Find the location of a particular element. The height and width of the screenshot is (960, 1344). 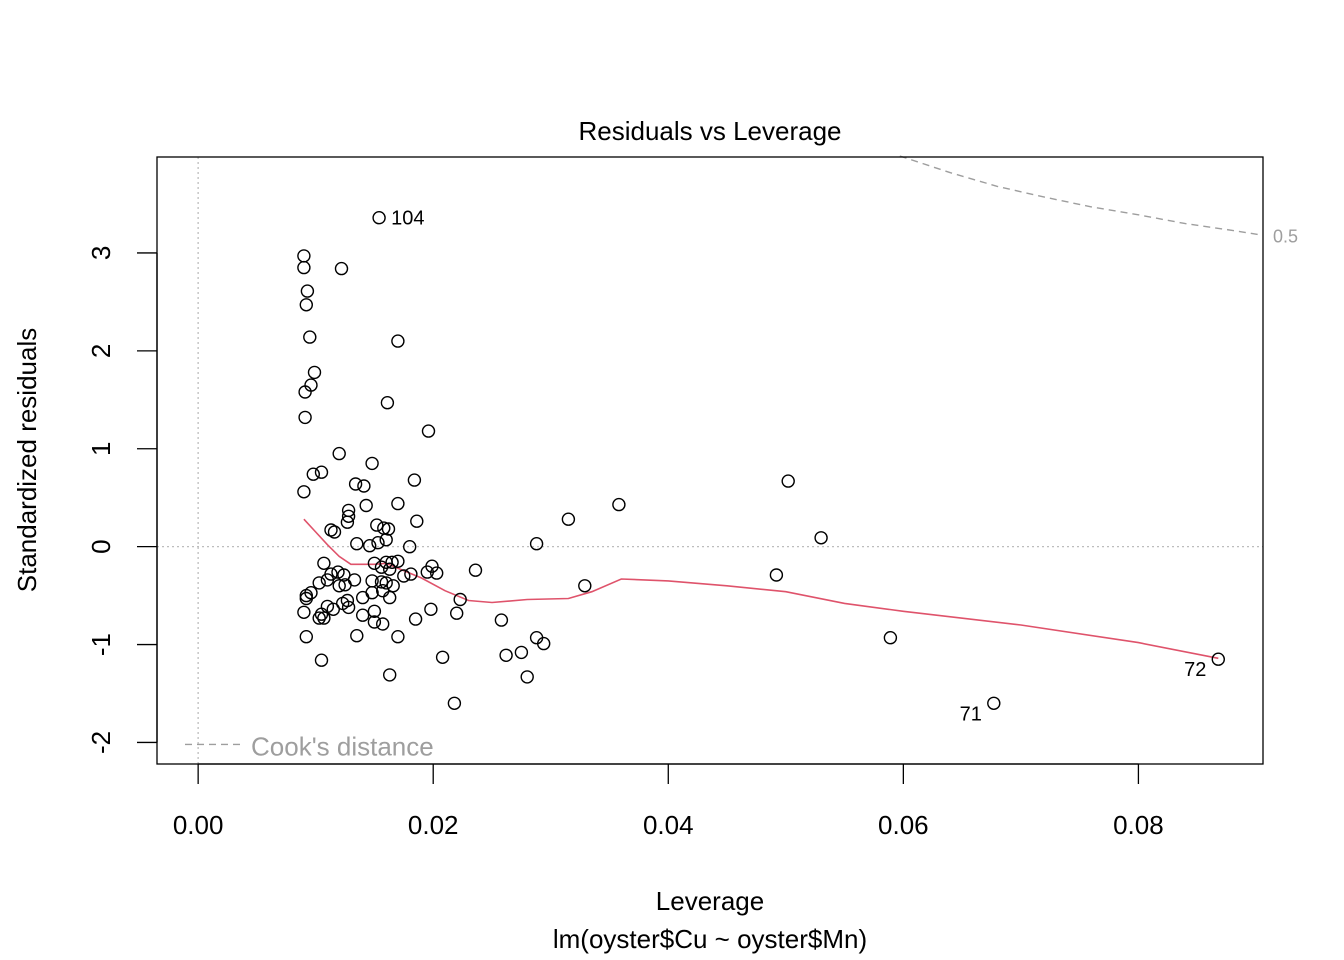

y-axis: -2 -1 0 1 2 3 is located at coordinates (122, 500).